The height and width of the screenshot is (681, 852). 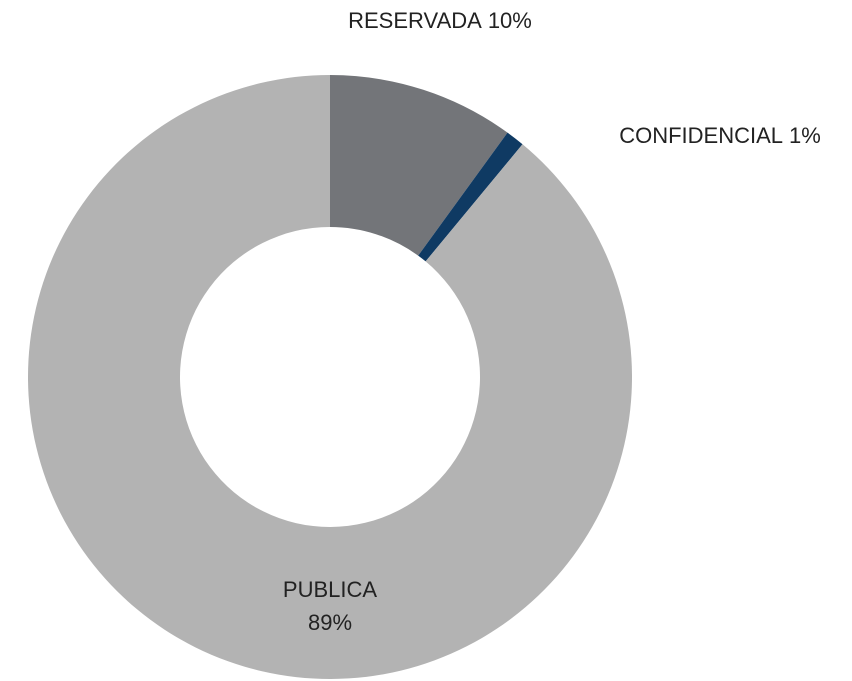 What do you see at coordinates (701, 135) in the screenshot?
I see `slice-category: CONFIDENCIAL` at bounding box center [701, 135].